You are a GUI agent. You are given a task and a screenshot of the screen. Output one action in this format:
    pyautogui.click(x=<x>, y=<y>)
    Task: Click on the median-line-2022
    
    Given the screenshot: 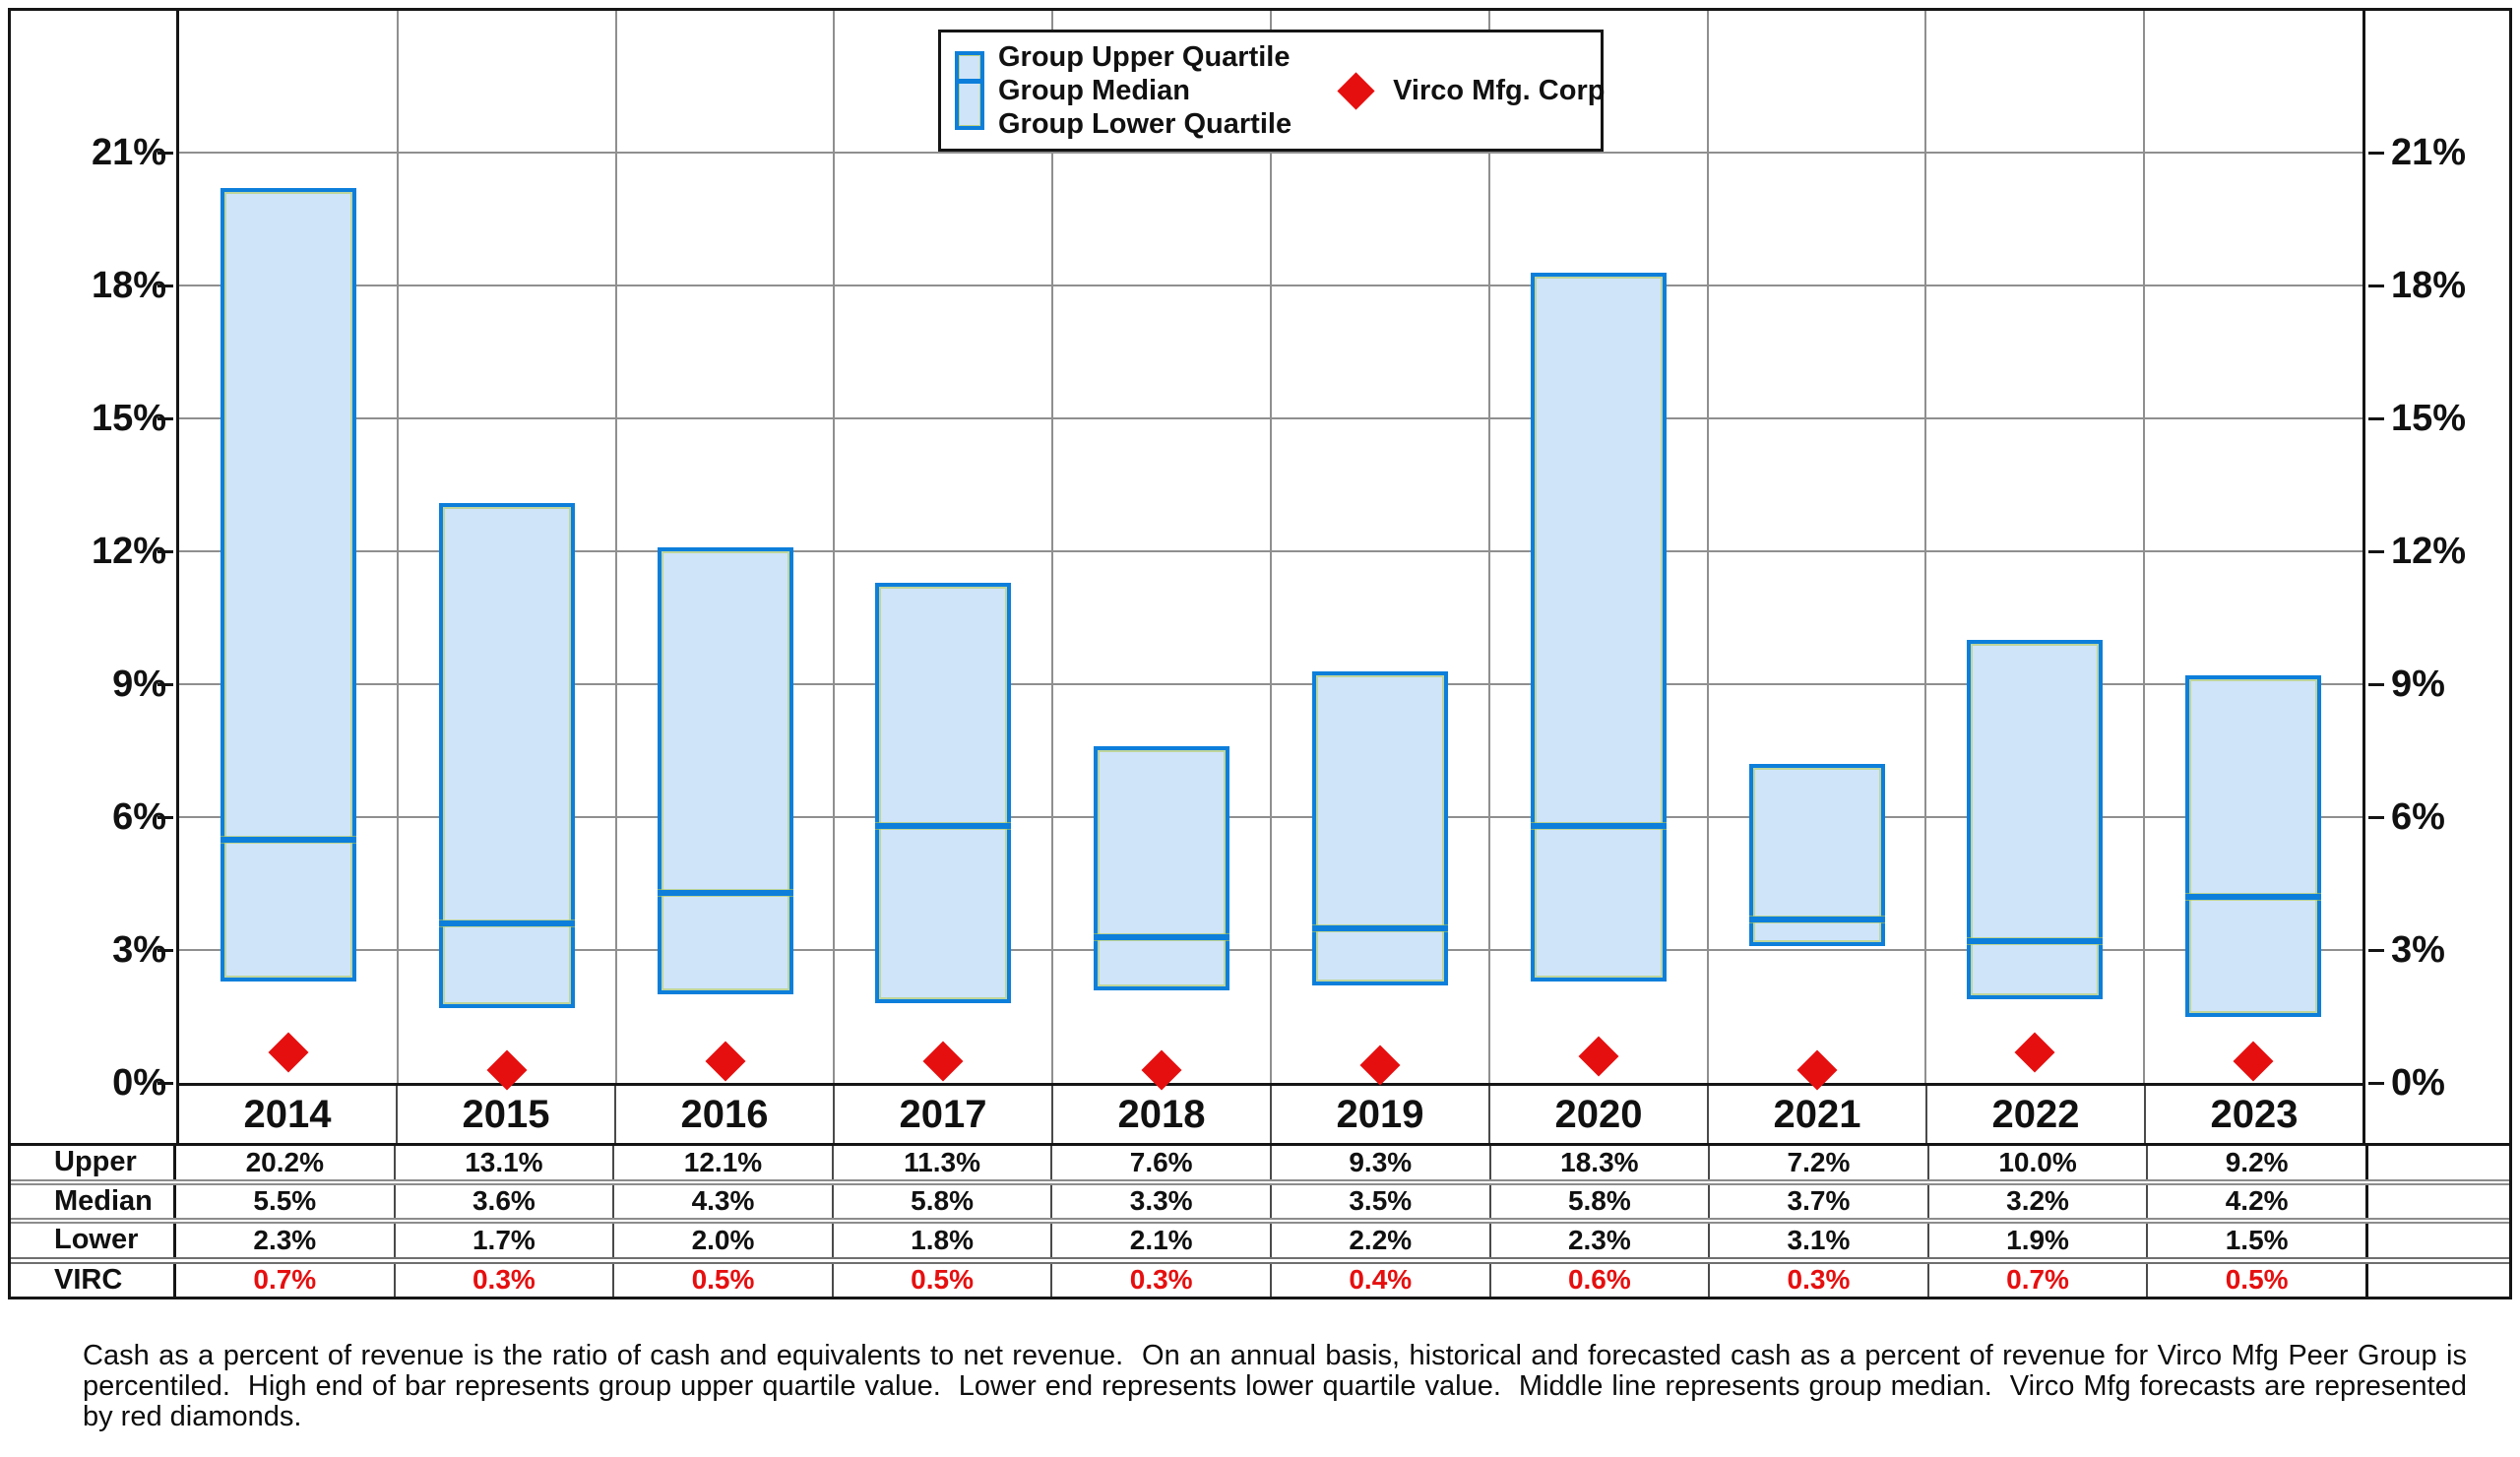 What is the action you would take?
    pyautogui.click(x=2035, y=941)
    